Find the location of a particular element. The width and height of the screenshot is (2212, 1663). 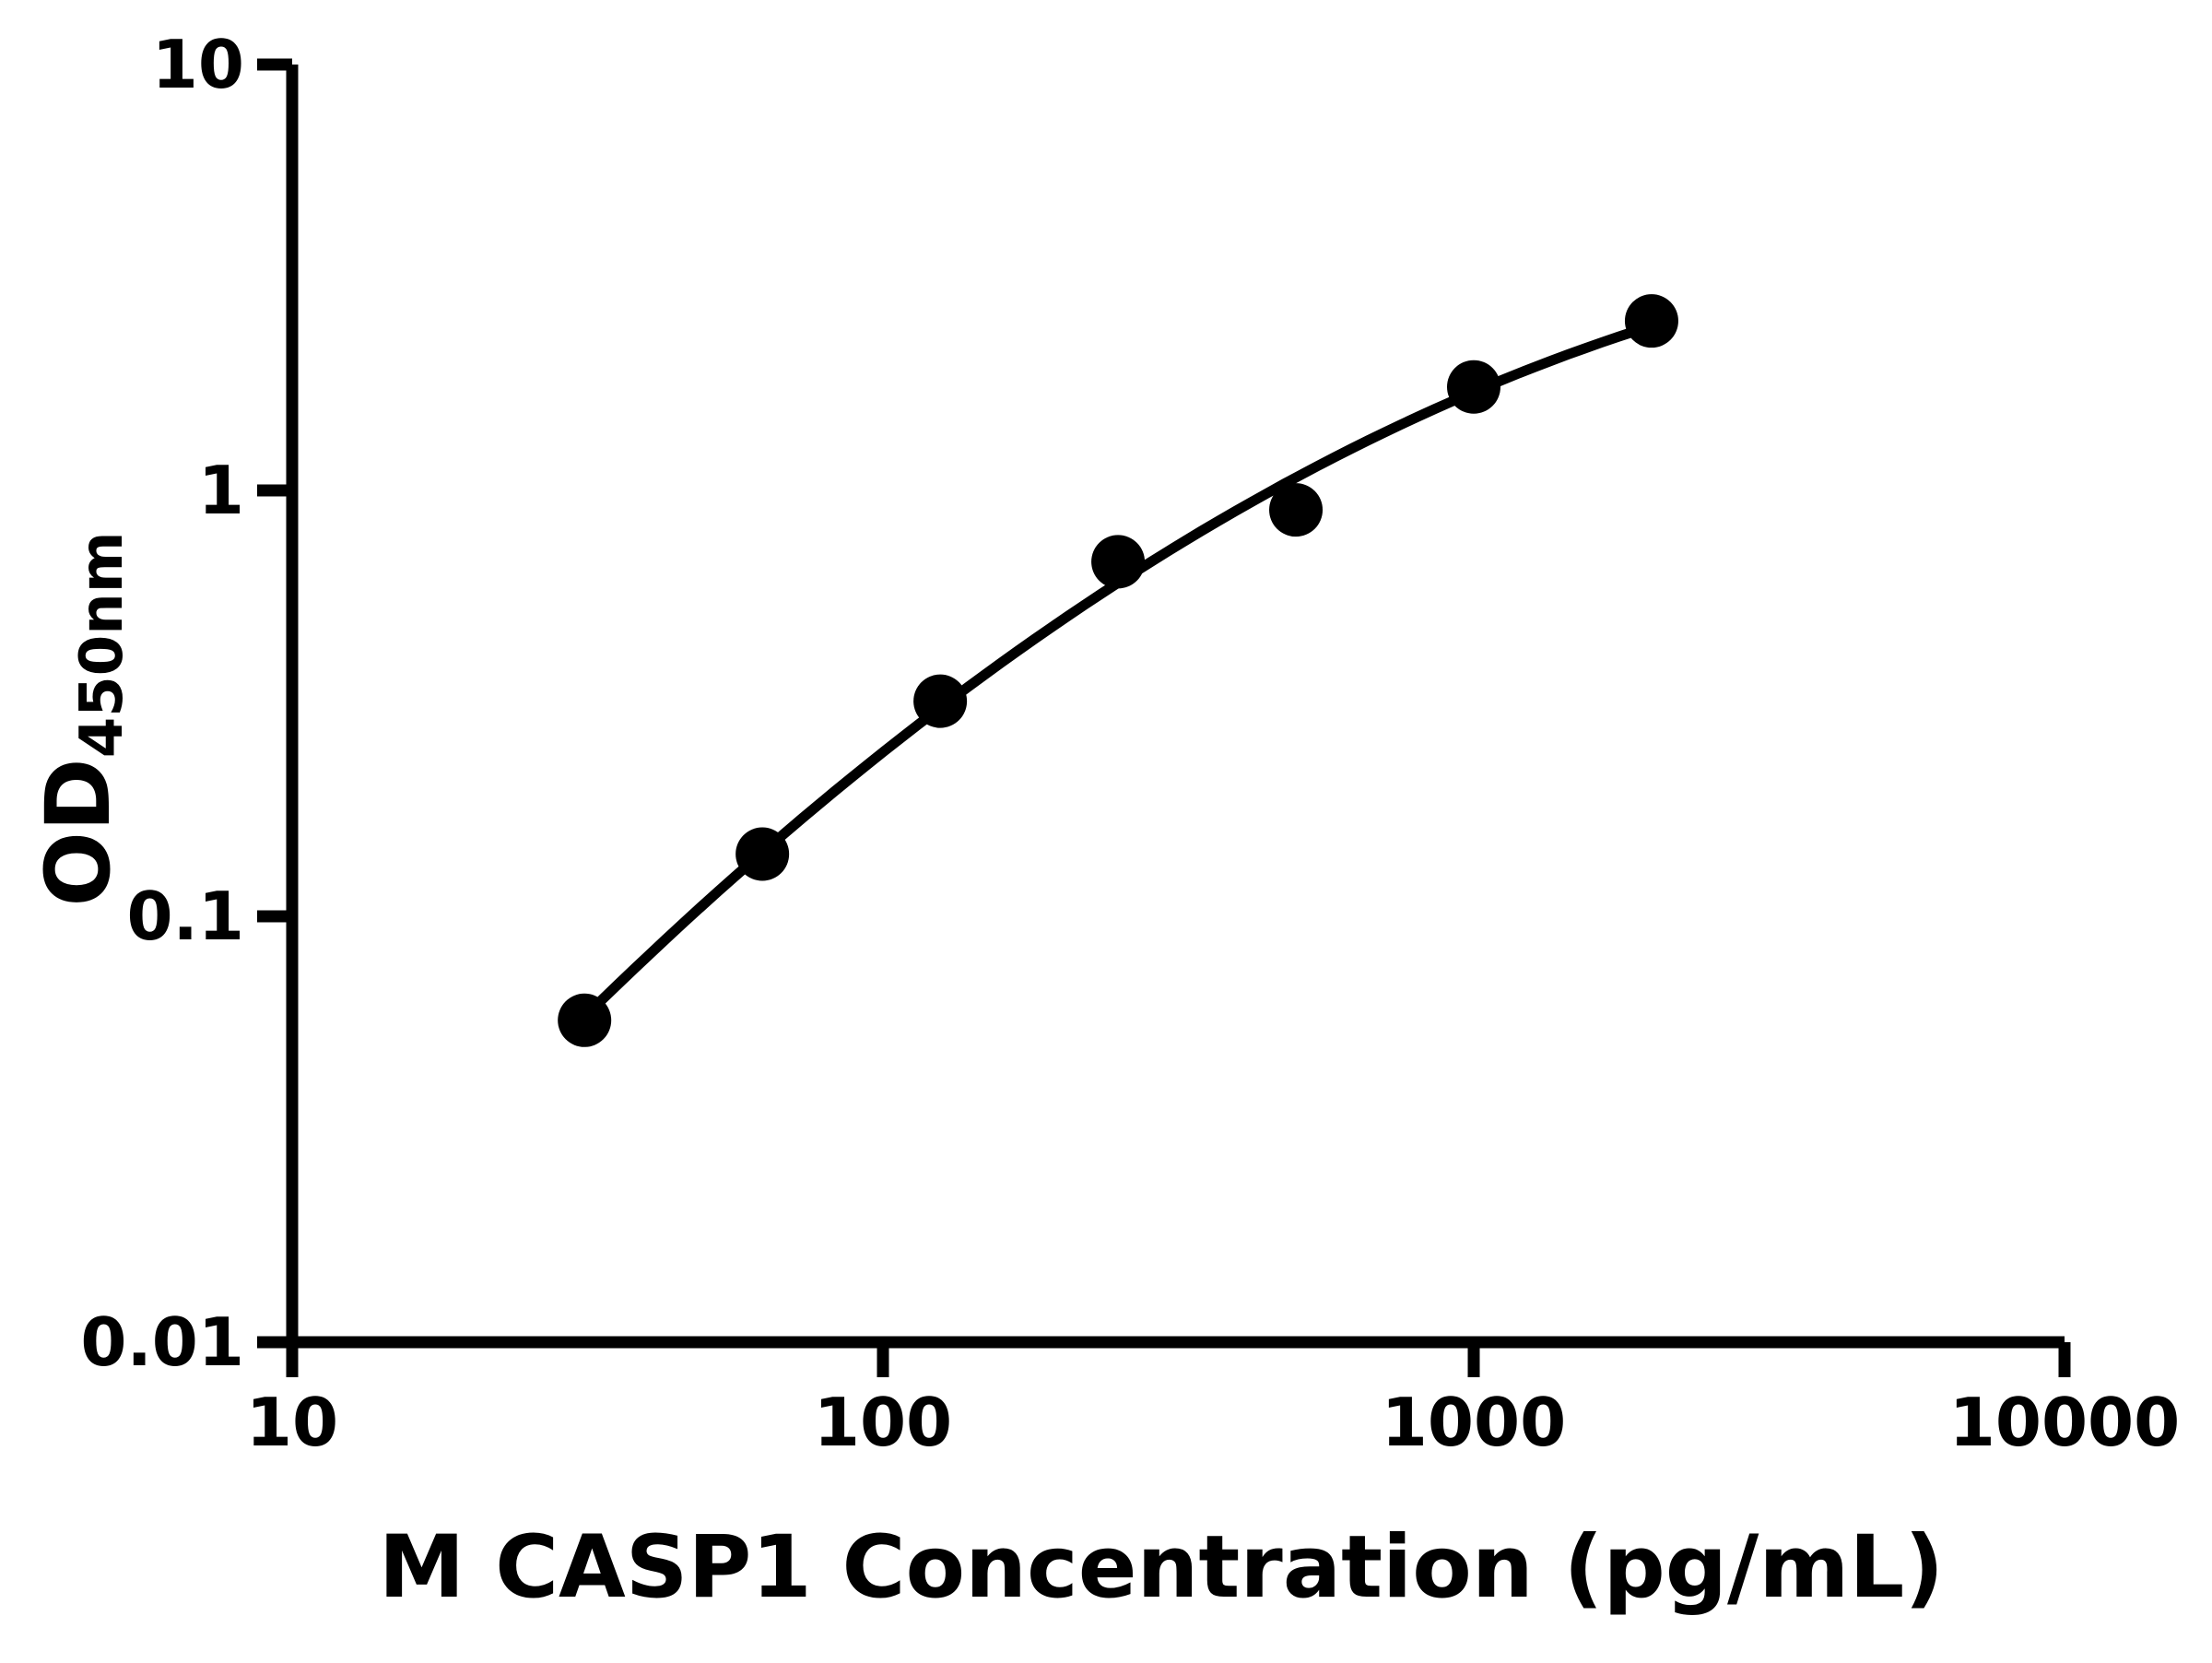

x-axis-title: M CASP1 Concentration (pg/mL) is located at coordinates (1161, 1567).